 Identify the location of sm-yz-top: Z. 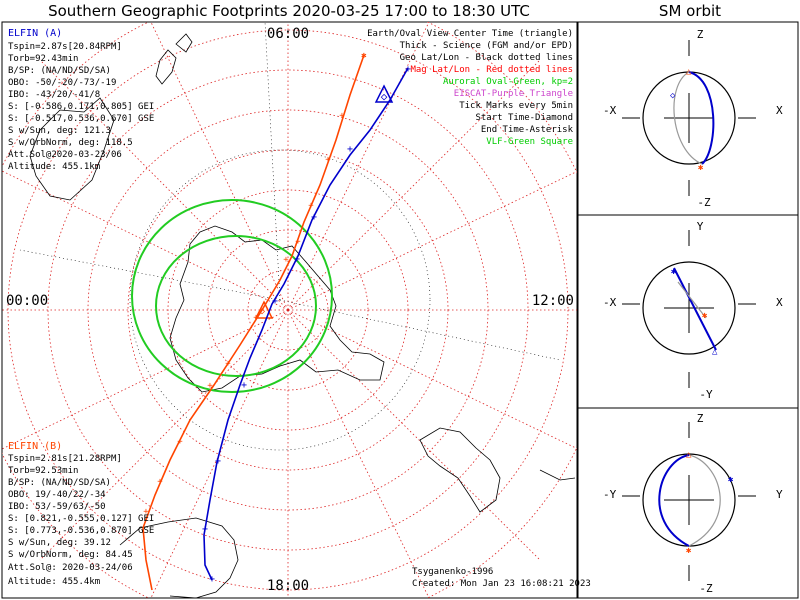
(700, 418).